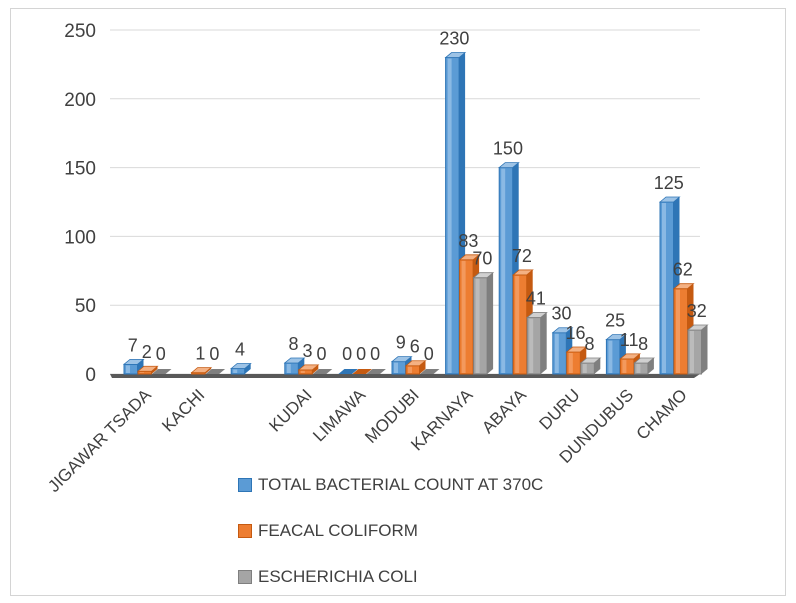  What do you see at coordinates (133, 345) in the screenshot?
I see `data-label: 7` at bounding box center [133, 345].